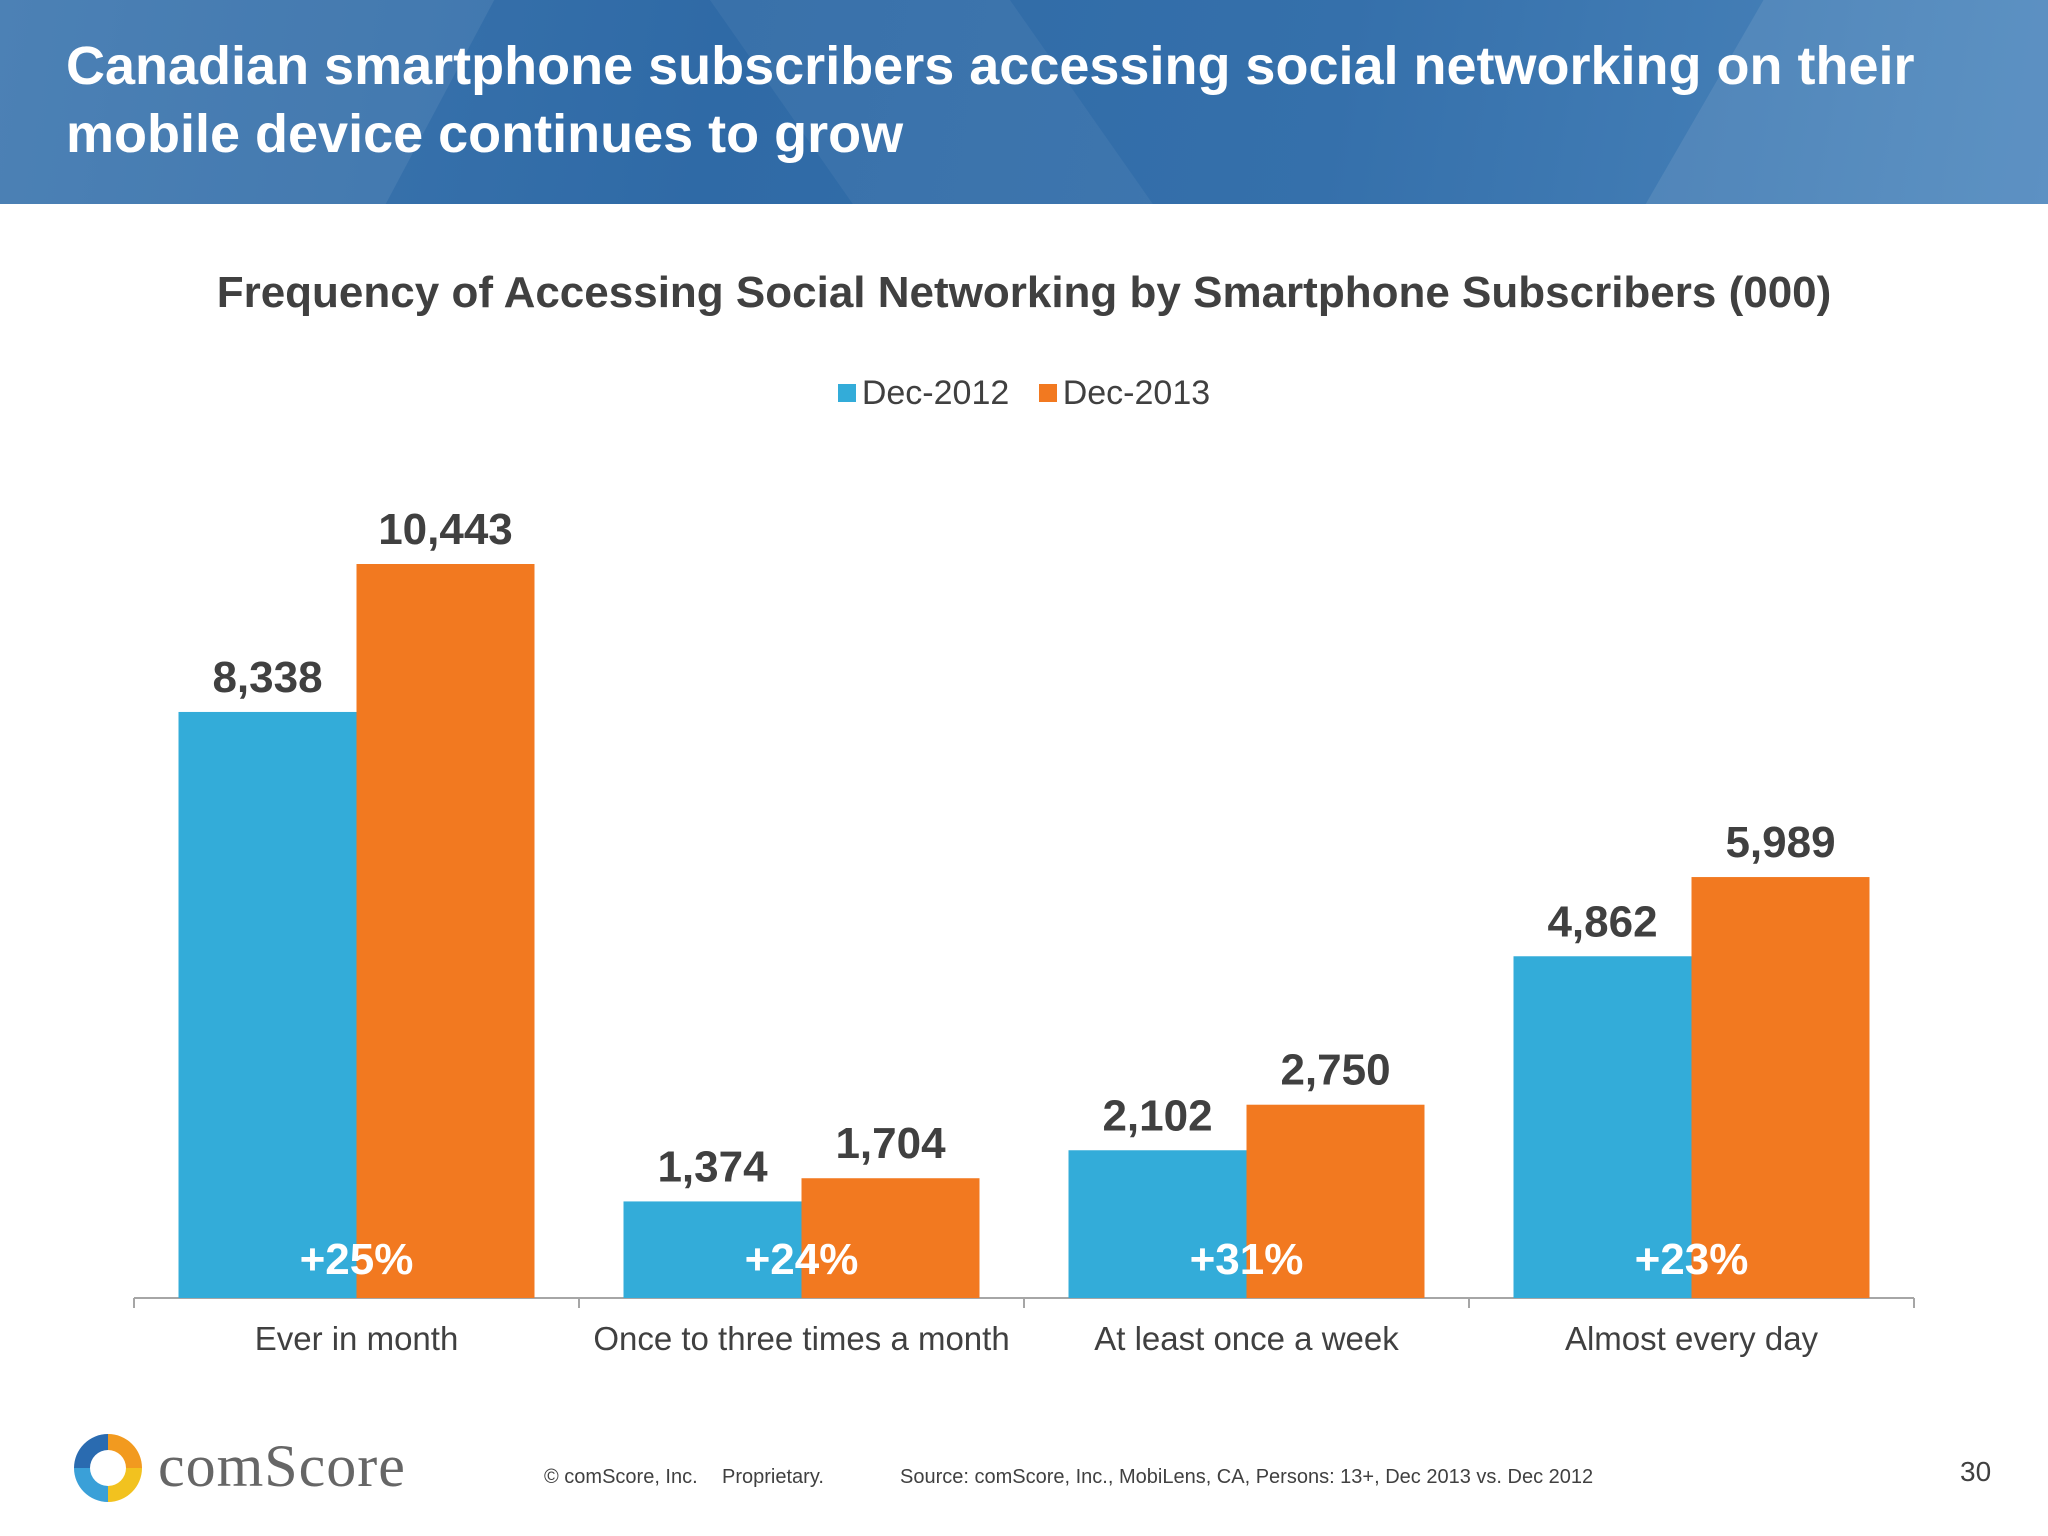 This screenshot has width=2048, height=1536. What do you see at coordinates (712, 1166) in the screenshot?
I see `data-label: 1,374` at bounding box center [712, 1166].